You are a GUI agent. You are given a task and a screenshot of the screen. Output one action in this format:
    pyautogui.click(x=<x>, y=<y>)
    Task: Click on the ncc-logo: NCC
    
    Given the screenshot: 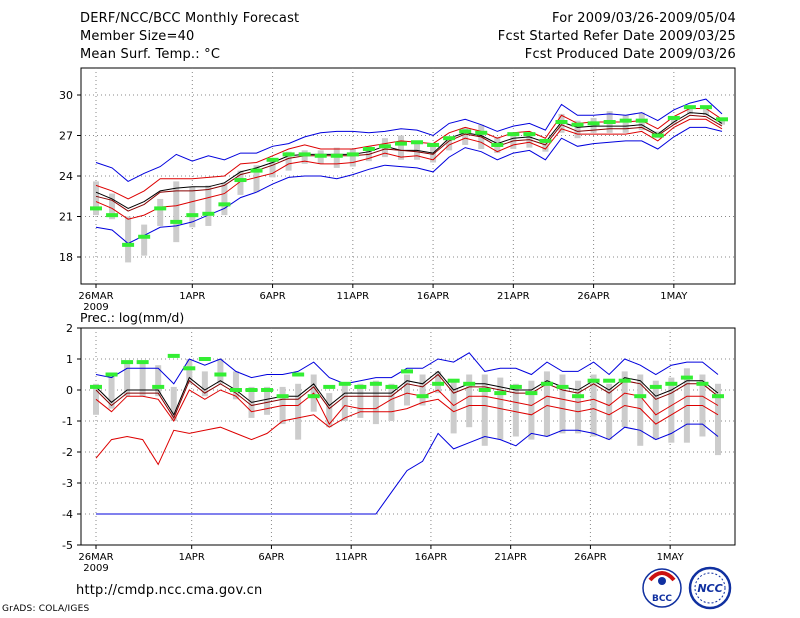 What is the action you would take?
    pyautogui.click(x=710, y=588)
    